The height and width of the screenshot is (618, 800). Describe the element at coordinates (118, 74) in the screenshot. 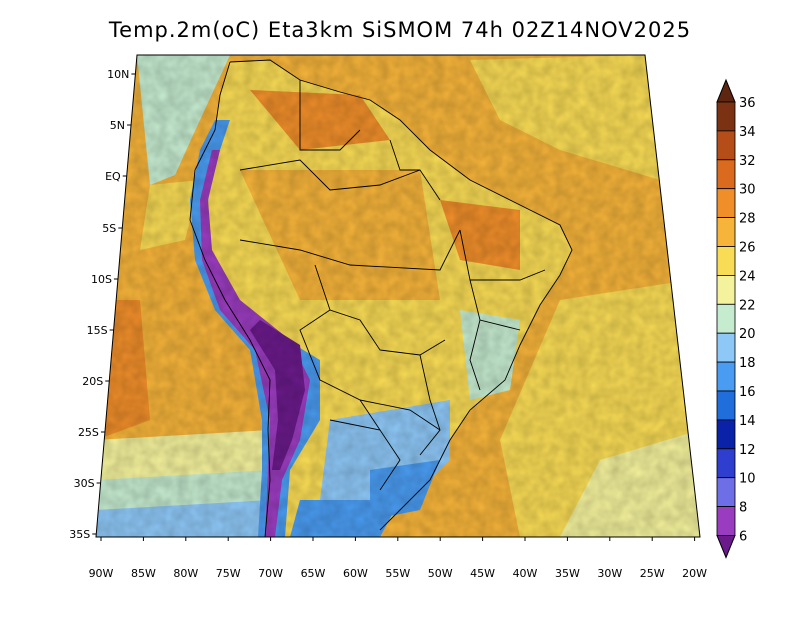

I see `lat-tick-label: 10N` at that location.